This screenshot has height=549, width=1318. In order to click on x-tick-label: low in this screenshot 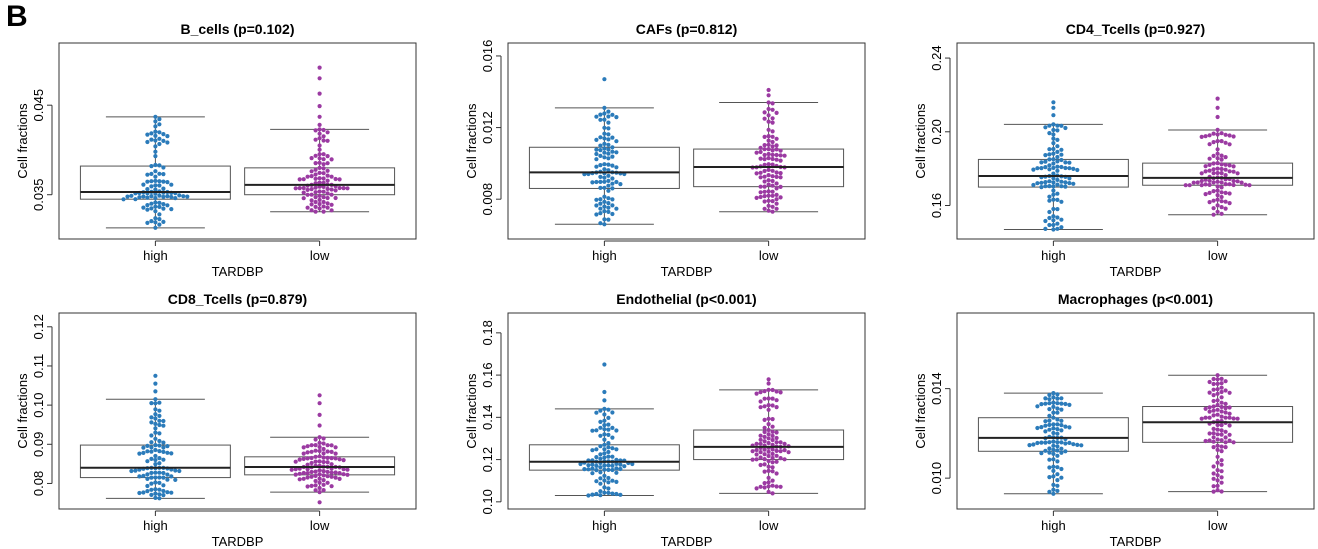, I will do `click(1218, 525)`.